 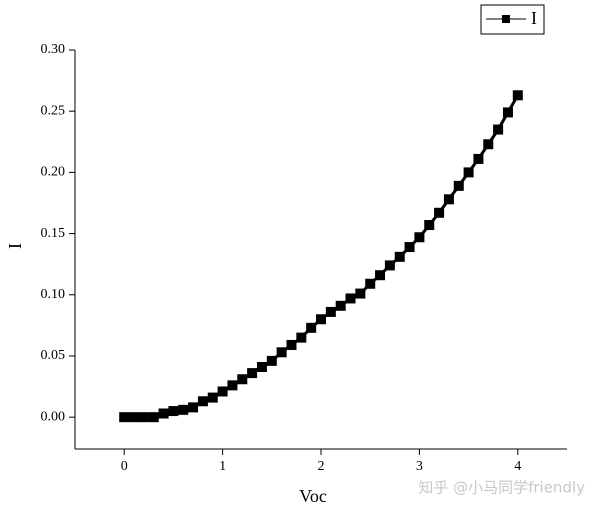 What do you see at coordinates (222, 466) in the screenshot?
I see `x-tick-label: 1` at bounding box center [222, 466].